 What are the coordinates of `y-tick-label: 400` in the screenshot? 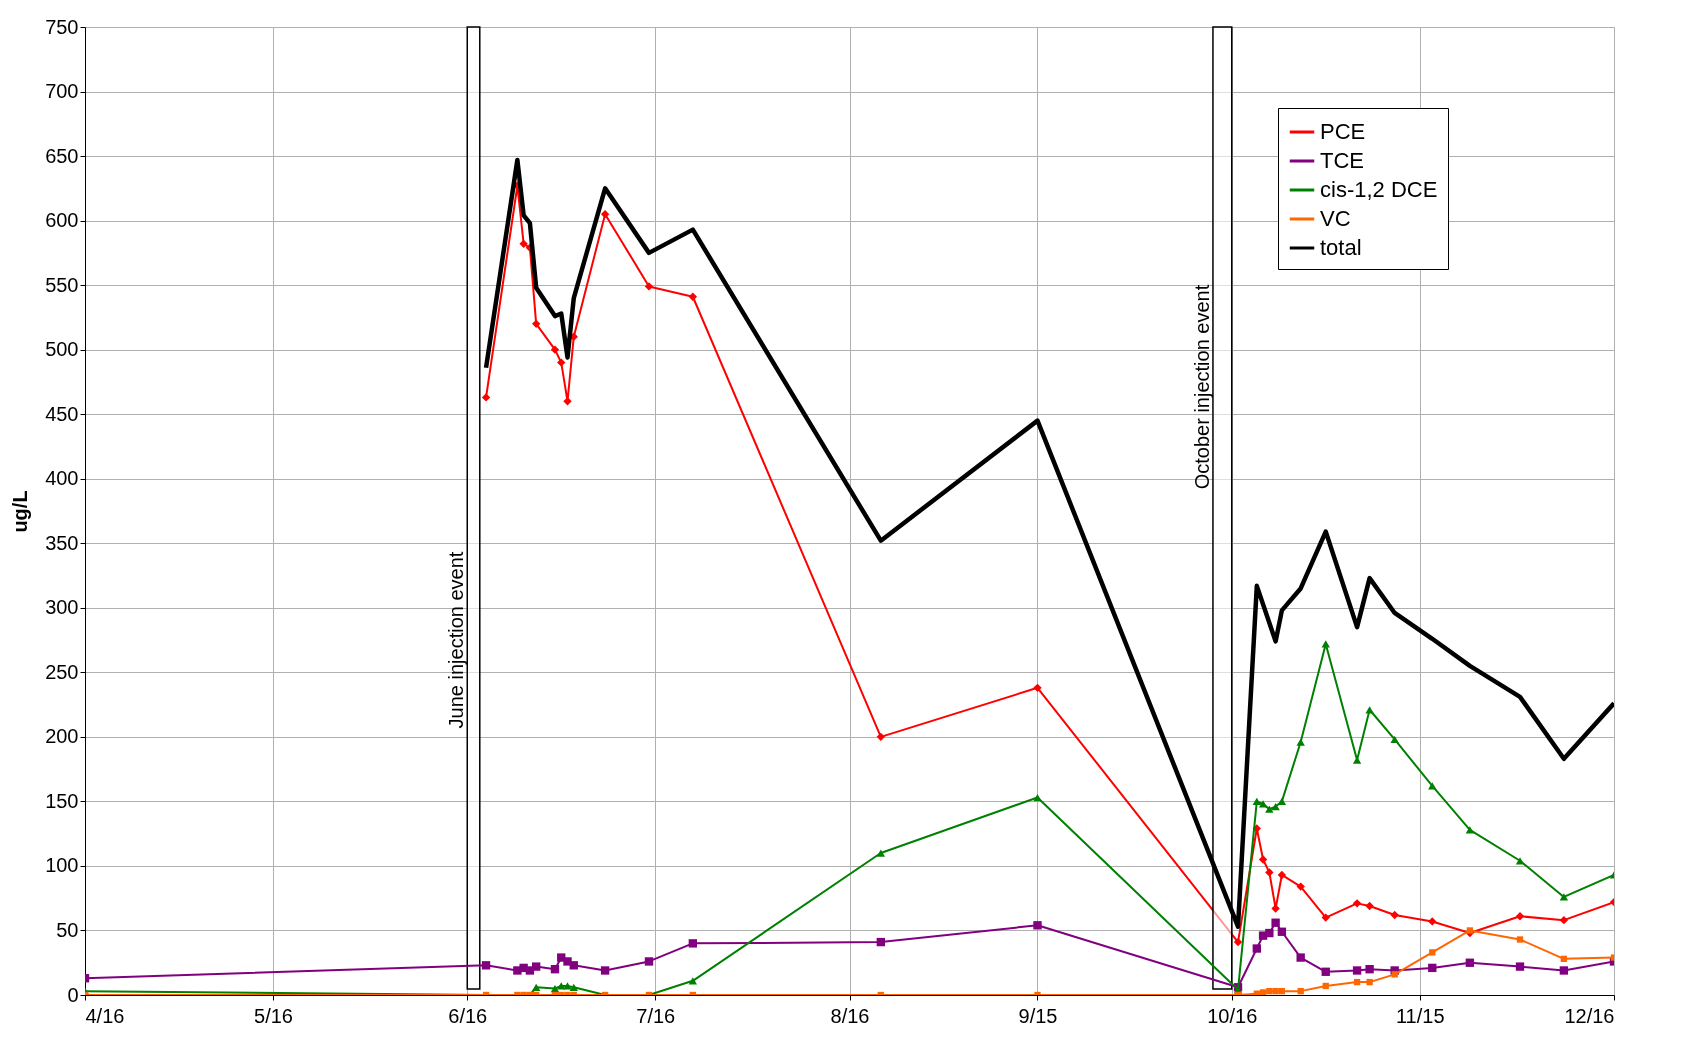 It's located at (62, 478).